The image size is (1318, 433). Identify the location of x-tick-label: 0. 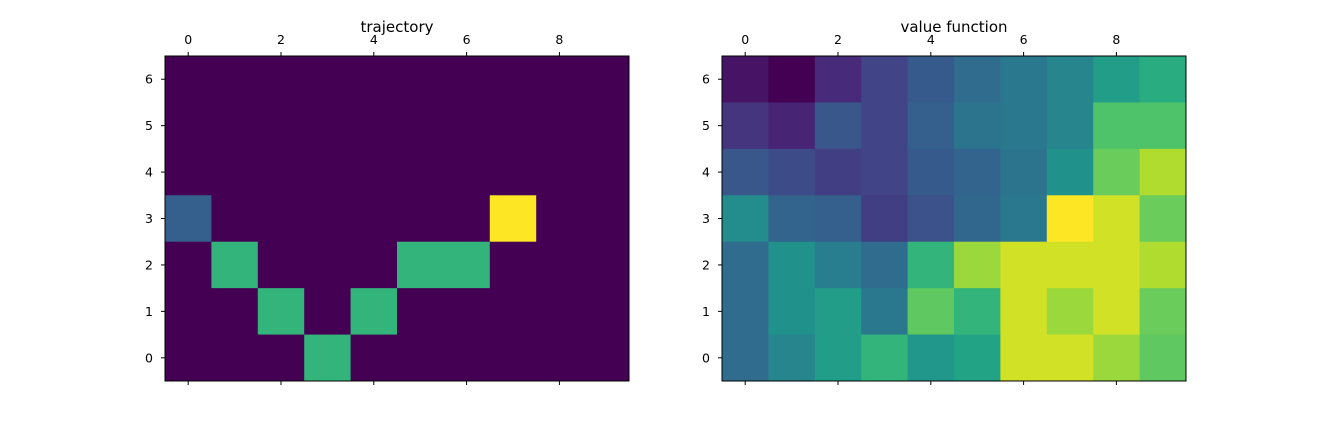
(745, 39).